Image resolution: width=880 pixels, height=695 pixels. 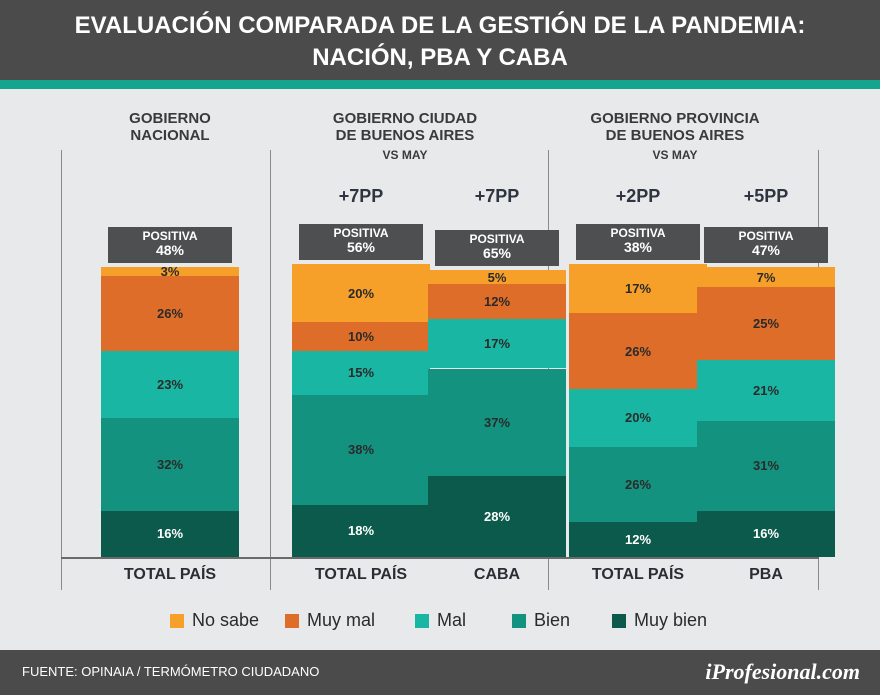 I want to click on data-label: 32%, so click(x=170, y=464).